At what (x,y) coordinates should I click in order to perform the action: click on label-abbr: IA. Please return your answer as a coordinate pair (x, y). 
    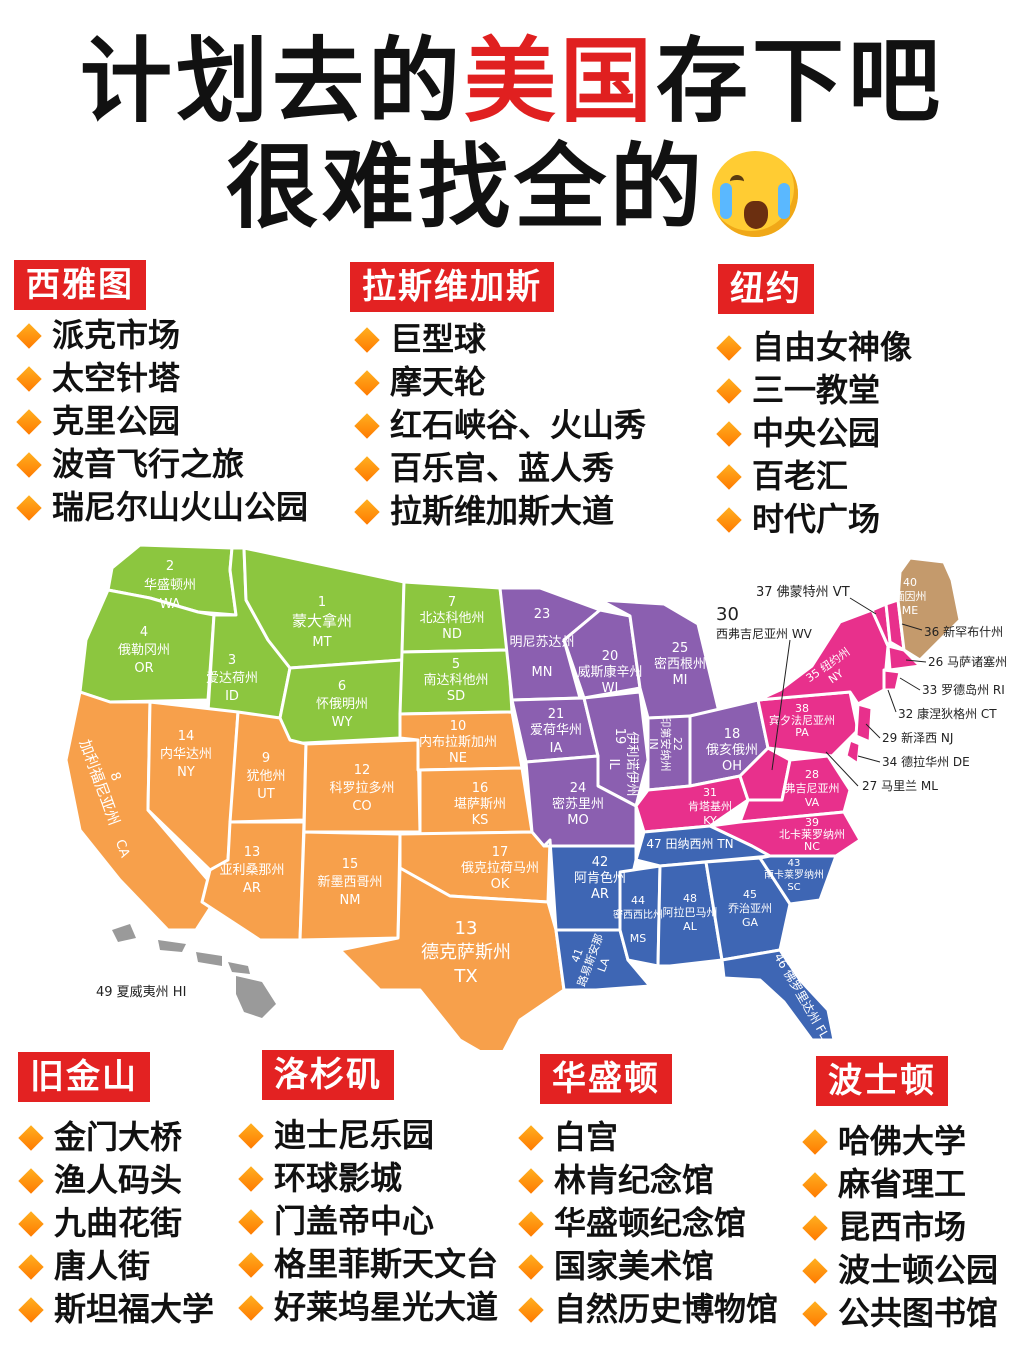
    Looking at the image, I should click on (556, 748).